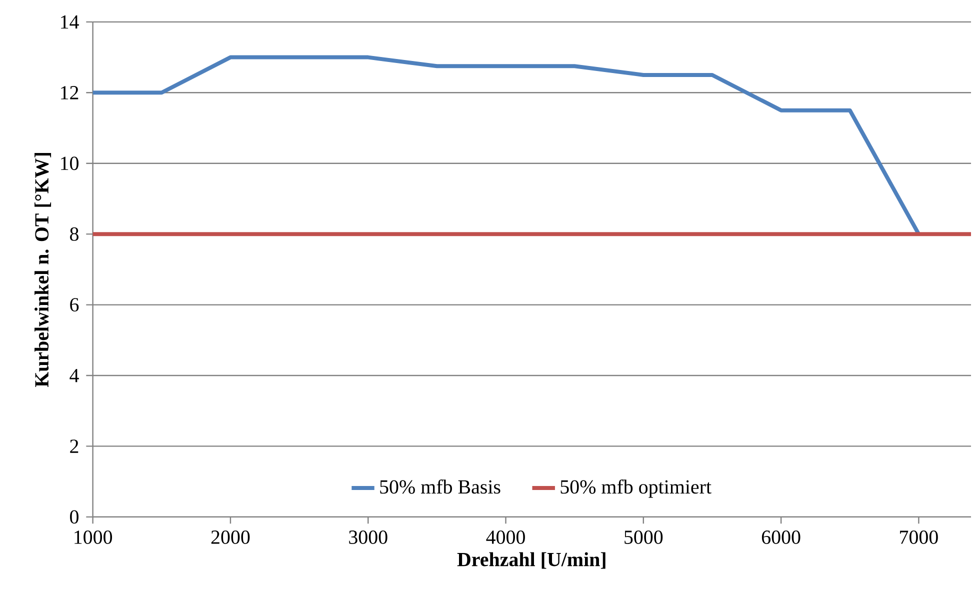 The image size is (973, 602). Describe the element at coordinates (230, 537) in the screenshot. I see `x-tick-label: 2000` at that location.